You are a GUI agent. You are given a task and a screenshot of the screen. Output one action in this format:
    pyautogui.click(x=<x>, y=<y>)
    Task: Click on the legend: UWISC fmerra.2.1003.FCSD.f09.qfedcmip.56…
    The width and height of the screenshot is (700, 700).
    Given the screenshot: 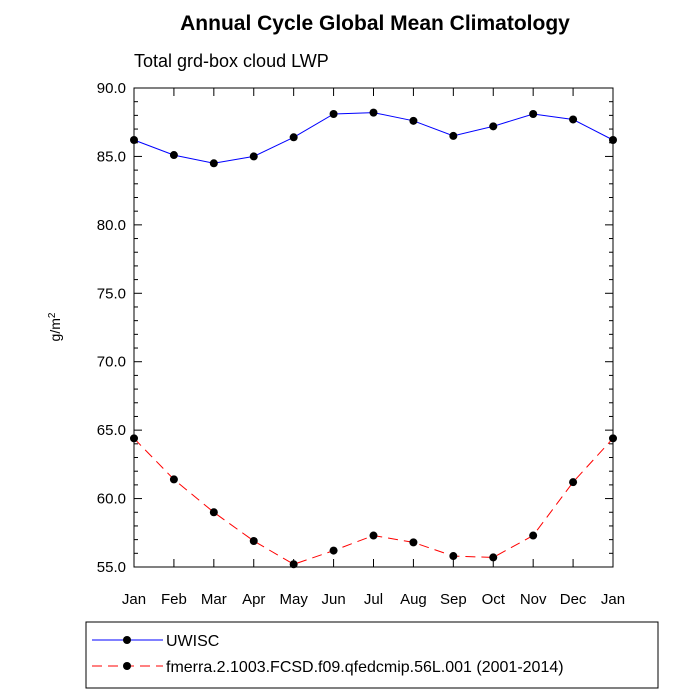 What is the action you would take?
    pyautogui.click(x=372, y=655)
    